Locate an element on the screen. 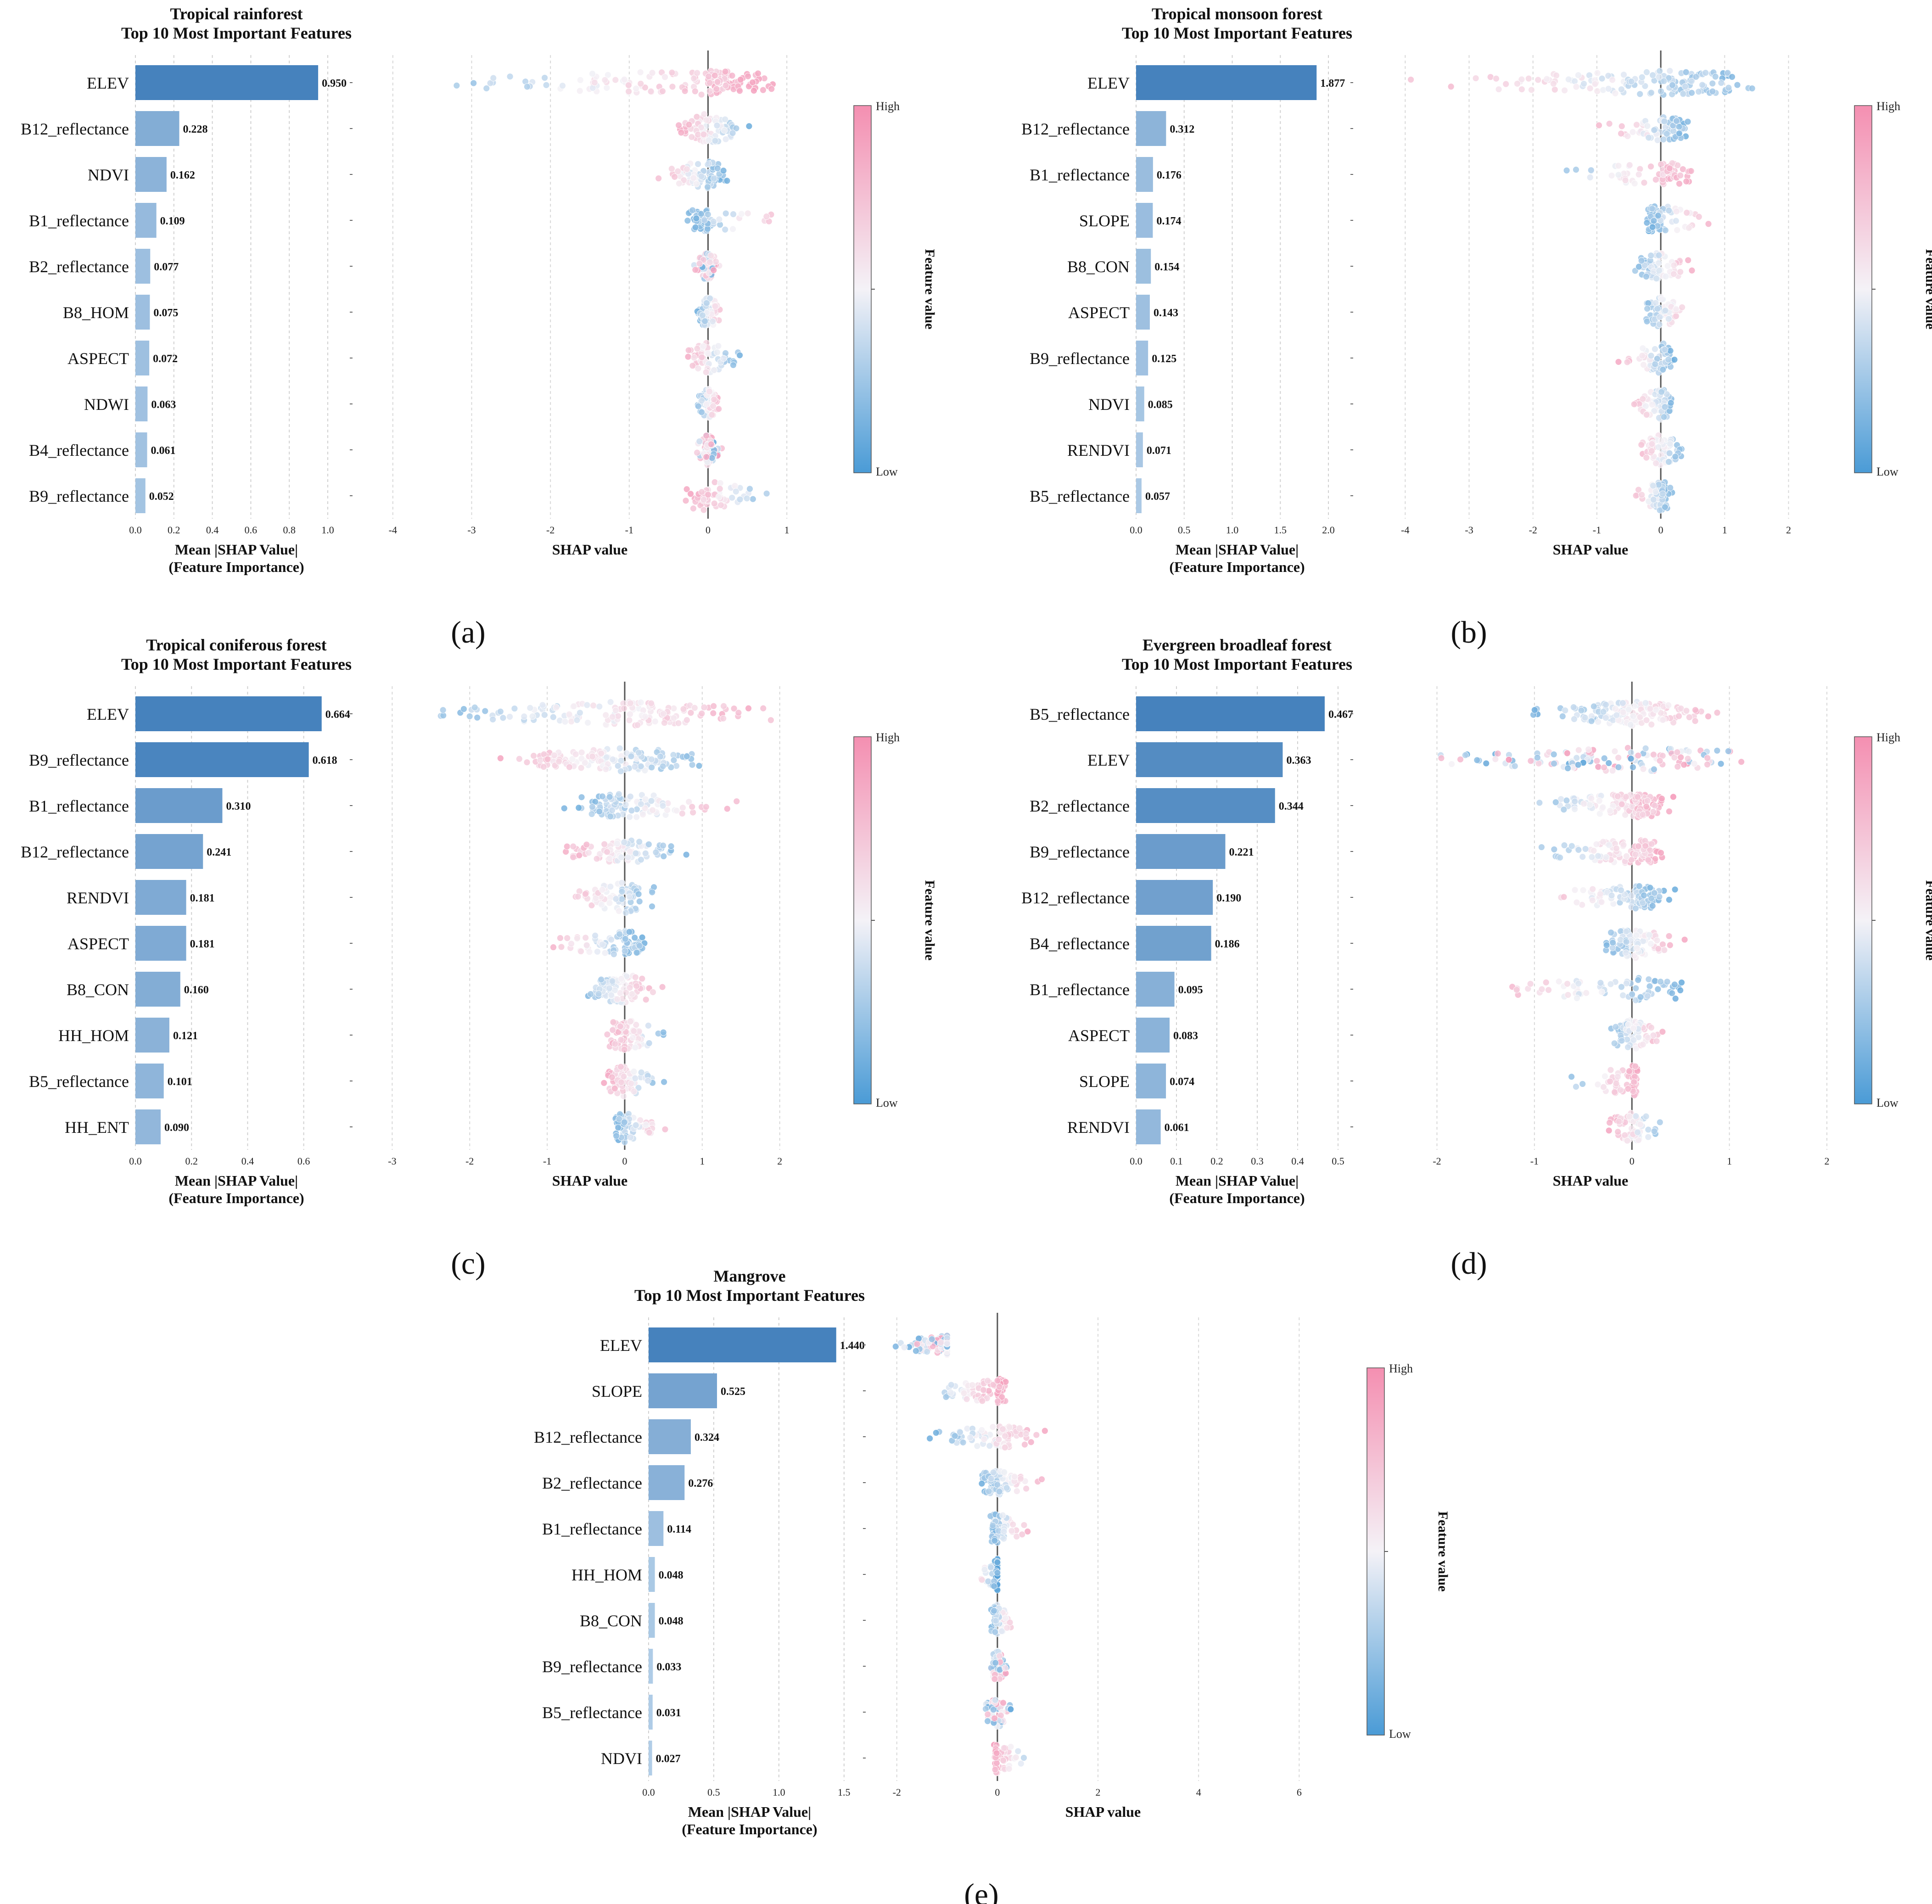 This screenshot has width=1932, height=1904. feature-label: HH_ENT is located at coordinates (97, 1127).